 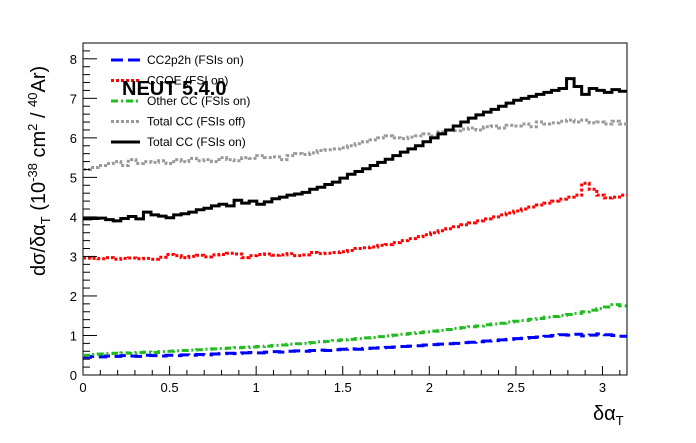 I want to click on x-tick-label: 1, so click(x=256, y=387).